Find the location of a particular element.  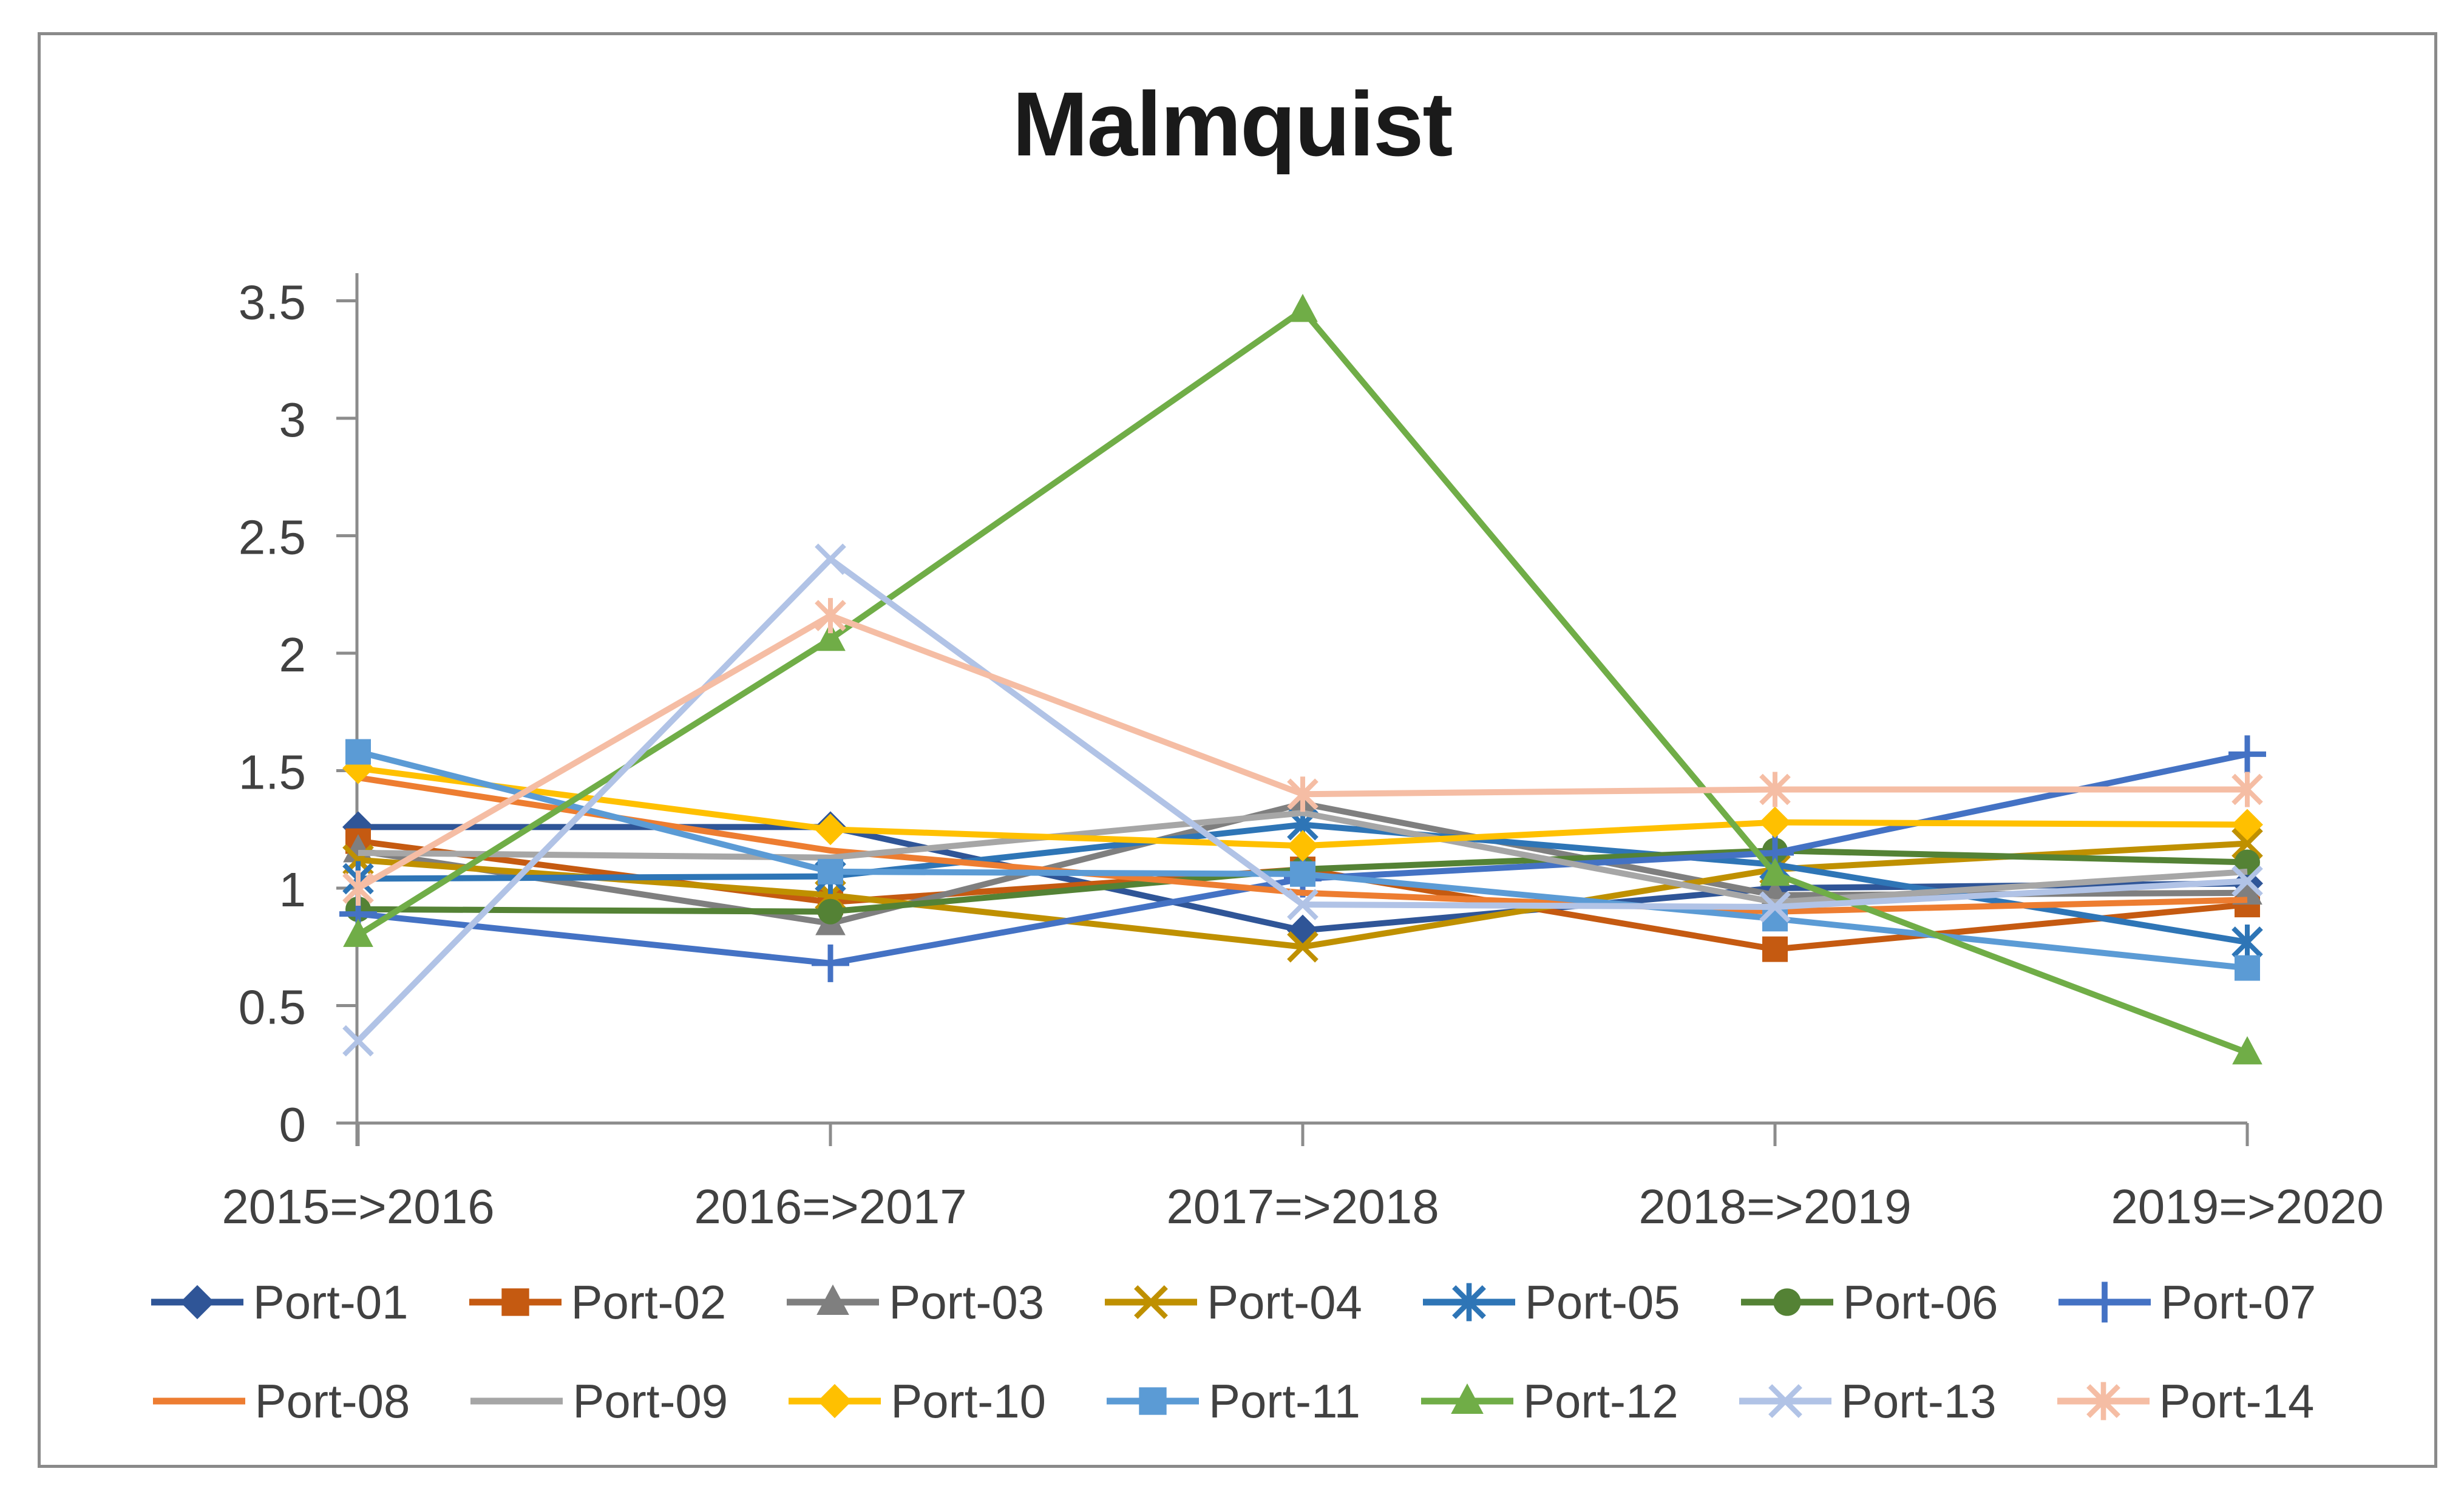

x-tick-label: 2019=>2020 is located at coordinates (2247, 1207).